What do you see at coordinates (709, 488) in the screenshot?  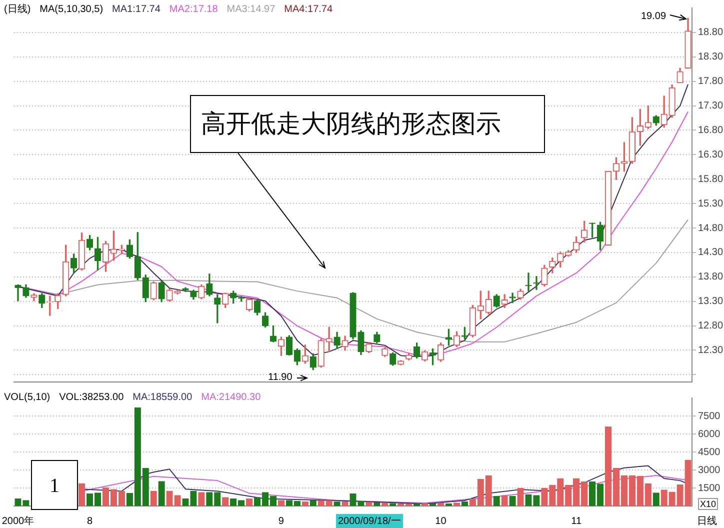 I see `y-tick-label: 1500` at bounding box center [709, 488].